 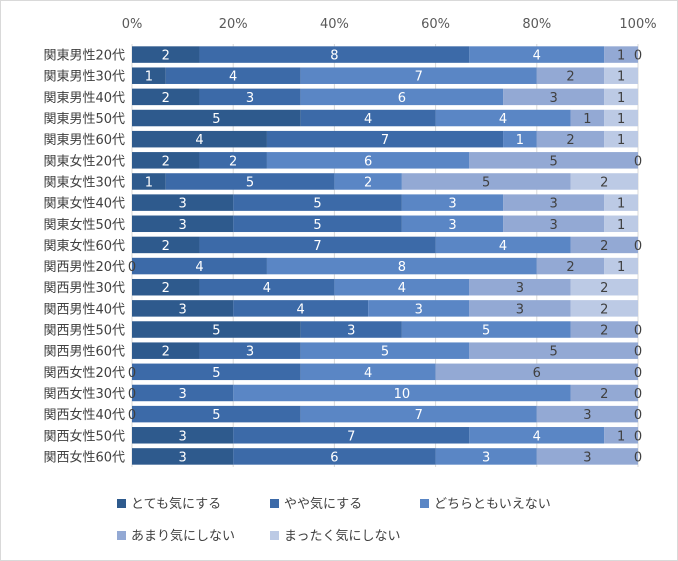 I want to click on category-label: 関西女性20代, so click(x=84, y=373).